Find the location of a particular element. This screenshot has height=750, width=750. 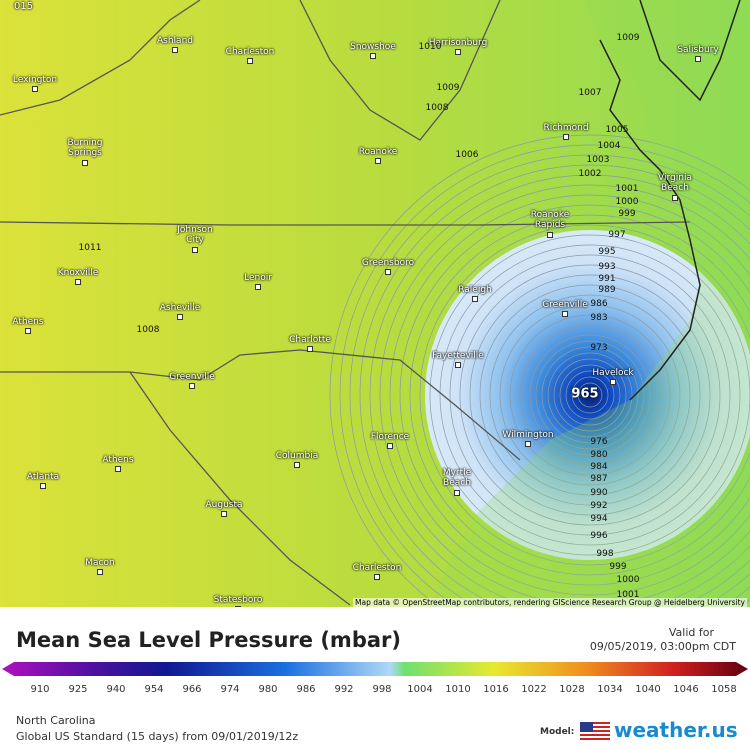

city-label: Roanoke is located at coordinates (378, 152).